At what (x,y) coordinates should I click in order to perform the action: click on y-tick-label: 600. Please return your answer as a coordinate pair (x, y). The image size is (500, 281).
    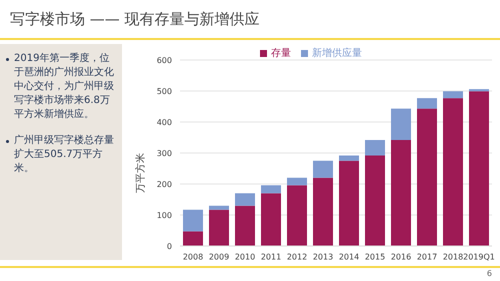
    Looking at the image, I should click on (164, 60).